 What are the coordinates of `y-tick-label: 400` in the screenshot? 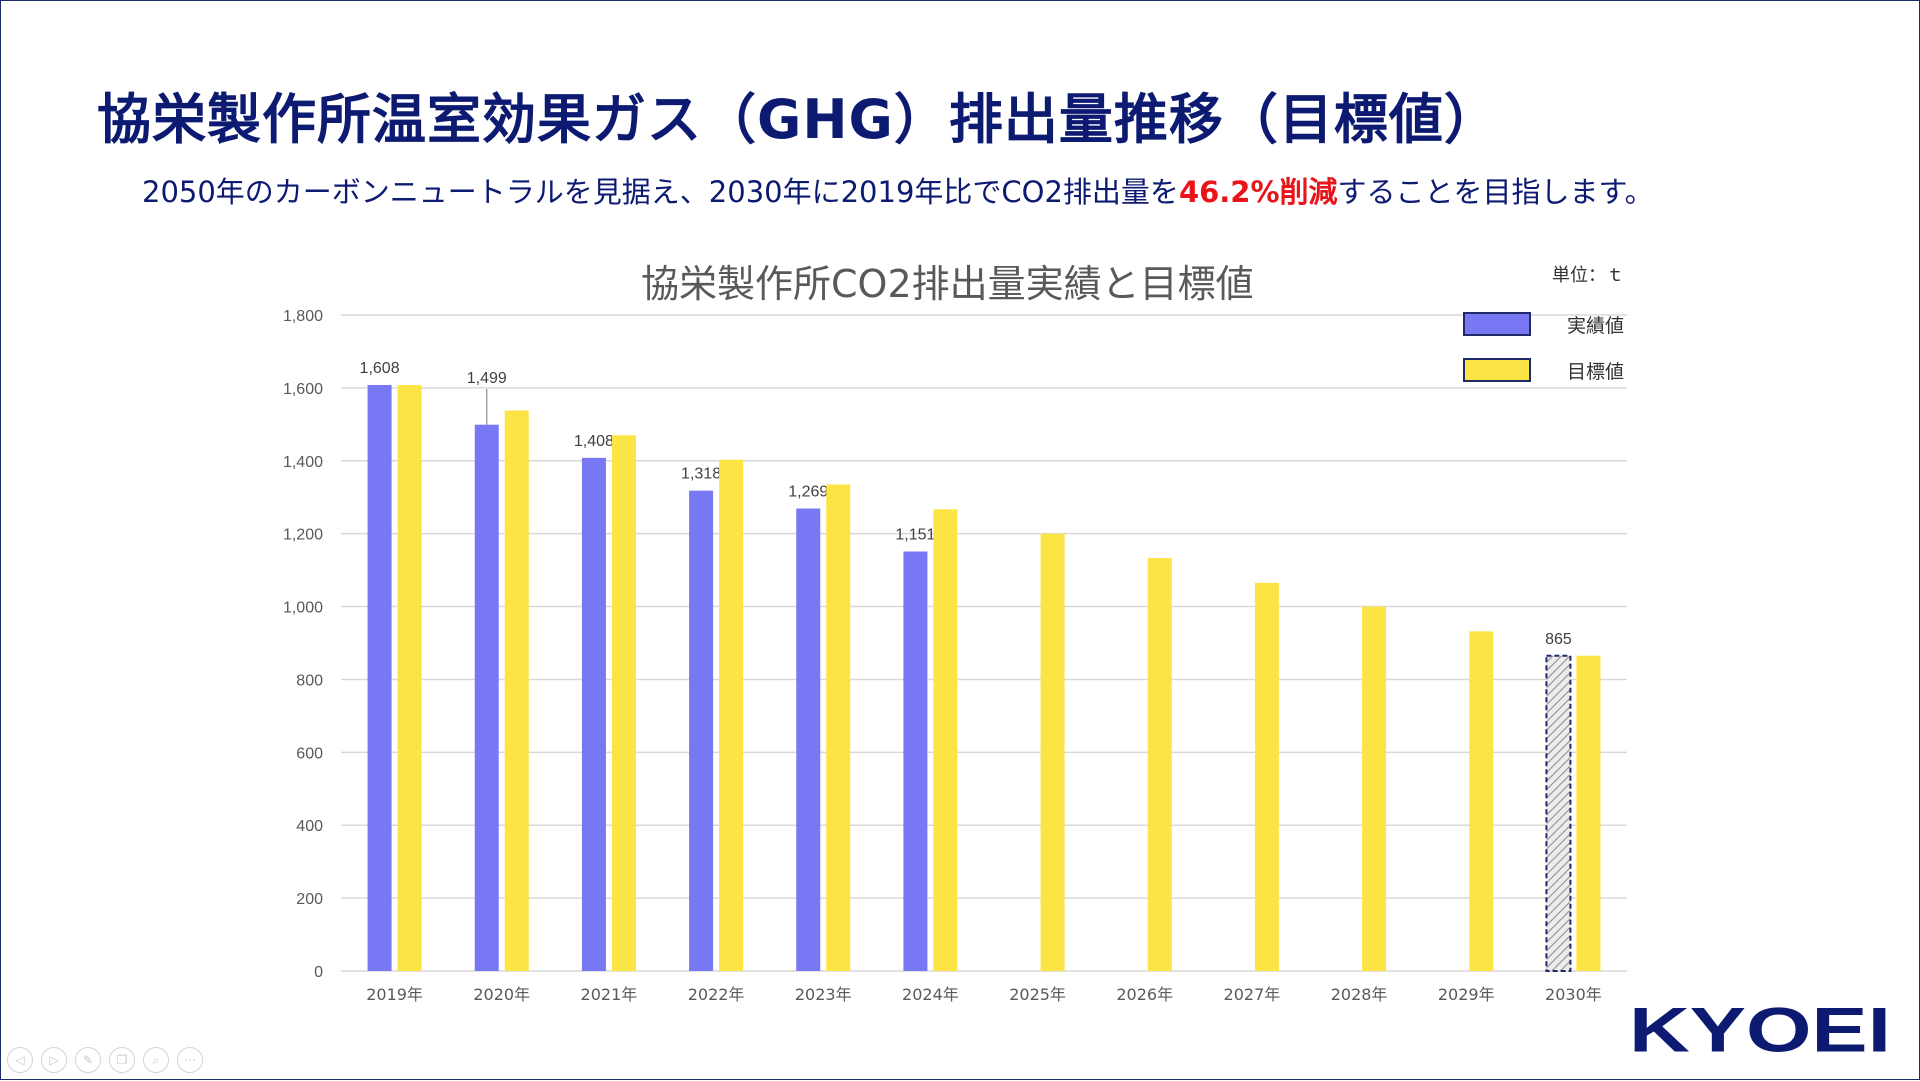 It's located at (309, 826).